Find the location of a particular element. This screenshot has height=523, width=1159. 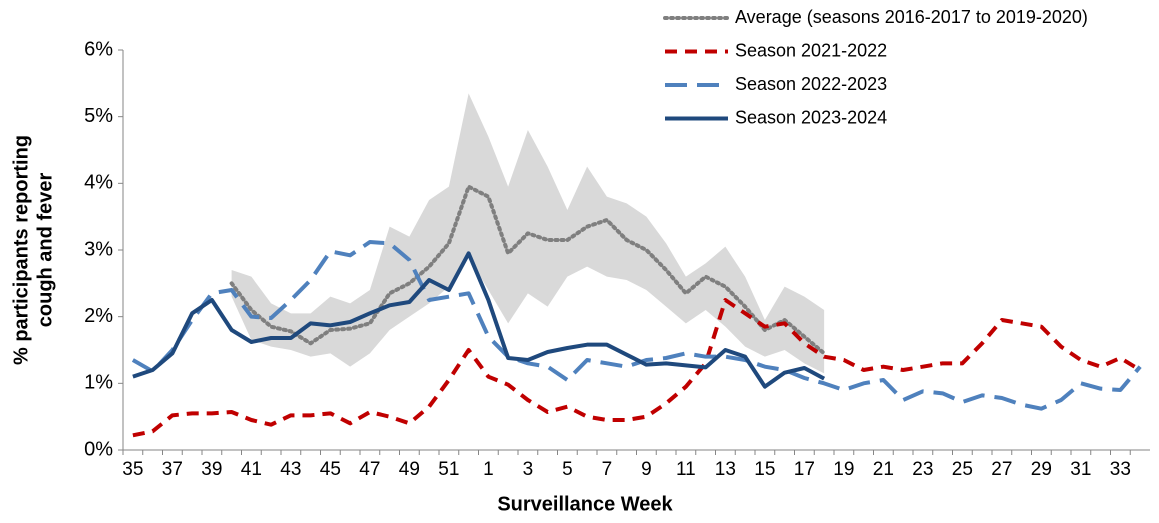

legend-label: Season 2021-2022 is located at coordinates (811, 50).